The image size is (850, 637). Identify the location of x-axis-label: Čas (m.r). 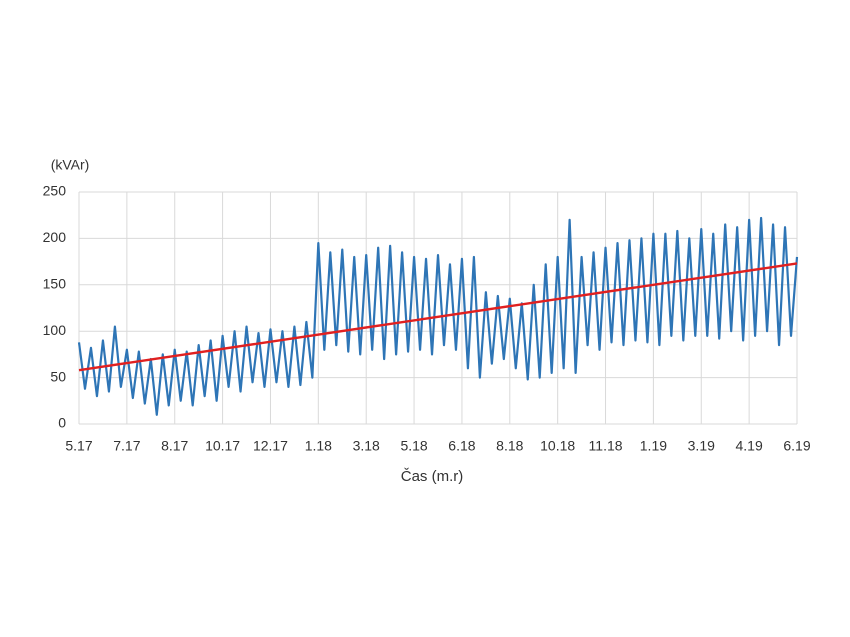
(432, 476).